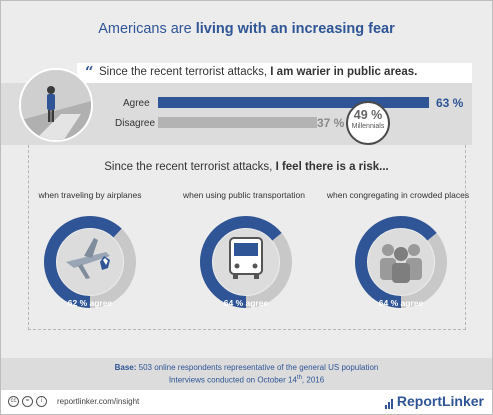 Image resolution: width=493 pixels, height=415 pixels. I want to click on bus-icon, so click(246, 258).